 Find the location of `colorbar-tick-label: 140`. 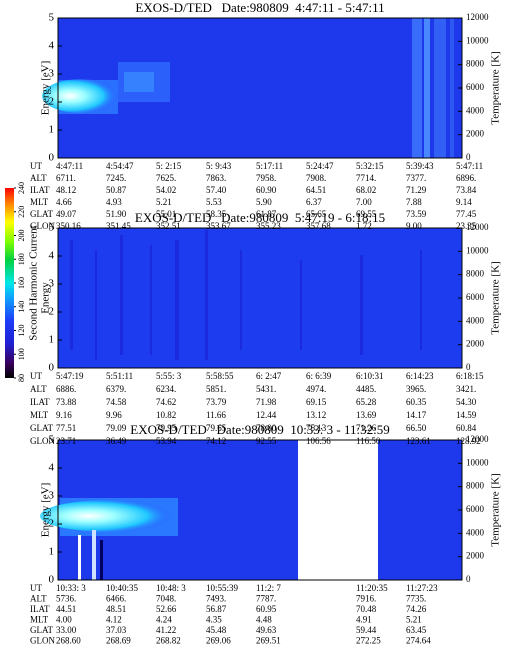

colorbar-tick-label: 140 is located at coordinates (21, 307).